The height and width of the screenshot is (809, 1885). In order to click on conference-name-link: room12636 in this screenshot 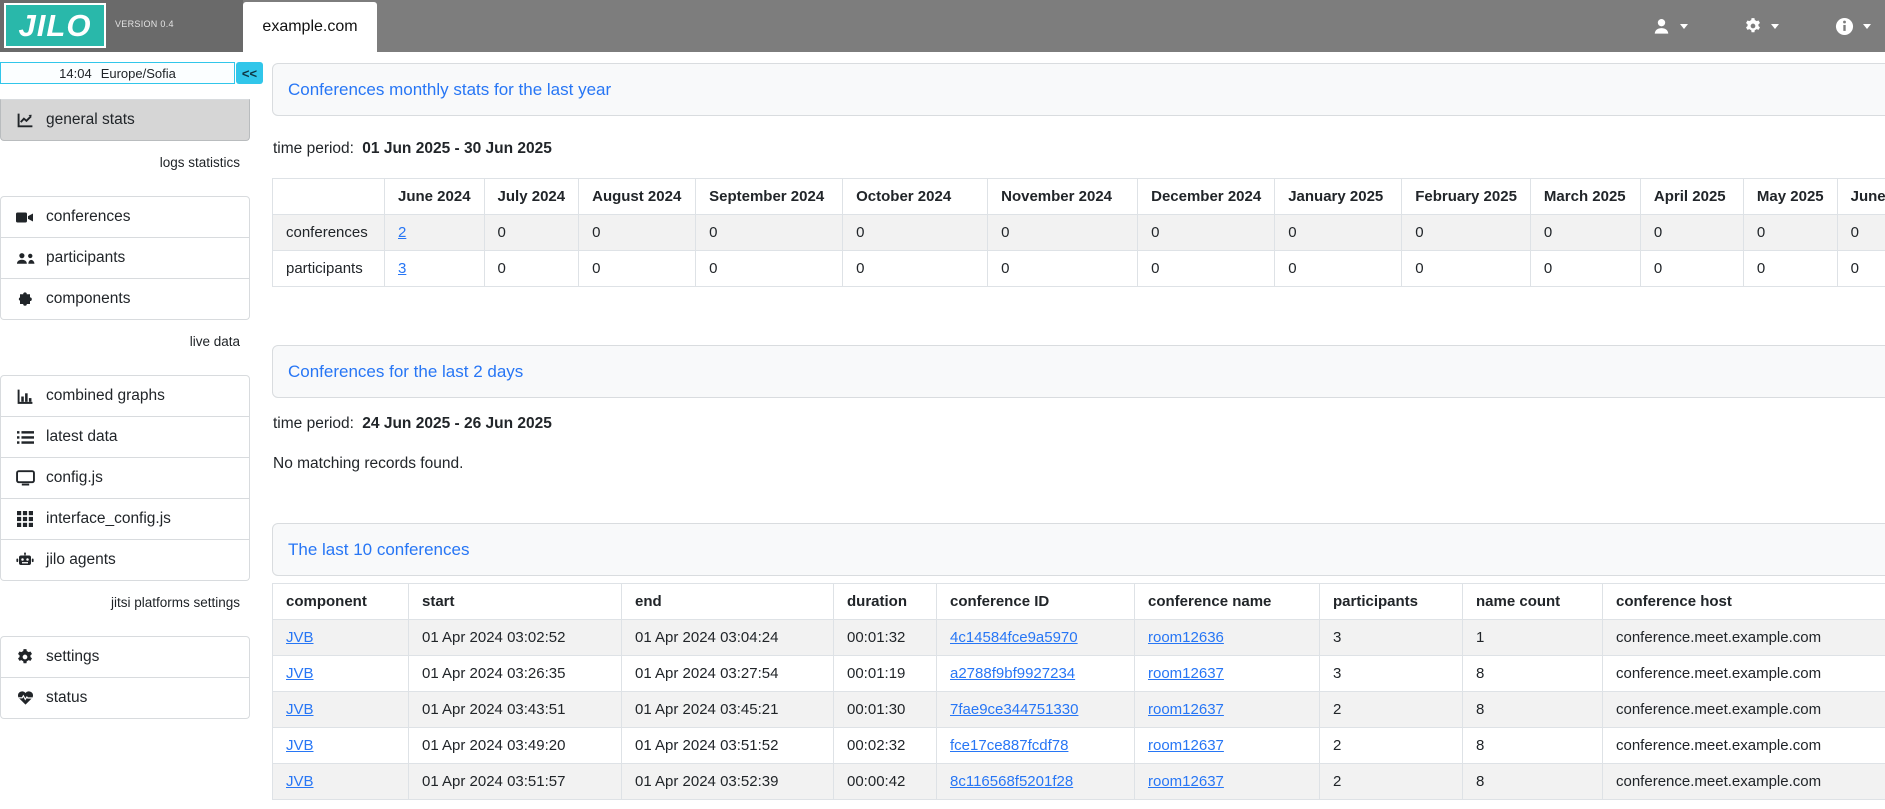, I will do `click(1186, 637)`.